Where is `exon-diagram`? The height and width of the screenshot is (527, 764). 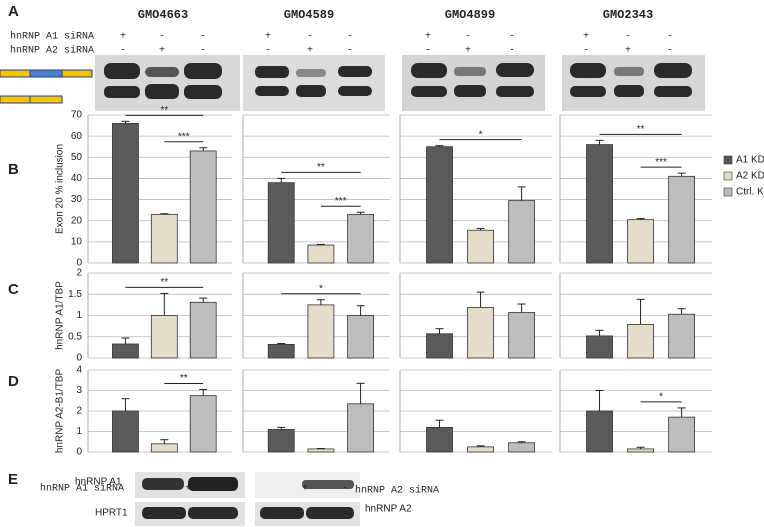
exon-diagram is located at coordinates (46, 86).